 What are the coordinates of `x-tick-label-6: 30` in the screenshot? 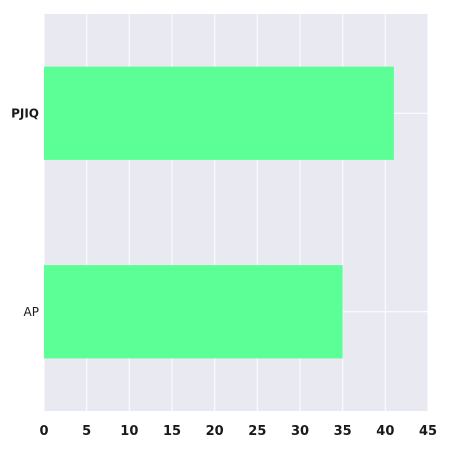 It's located at (300, 431).